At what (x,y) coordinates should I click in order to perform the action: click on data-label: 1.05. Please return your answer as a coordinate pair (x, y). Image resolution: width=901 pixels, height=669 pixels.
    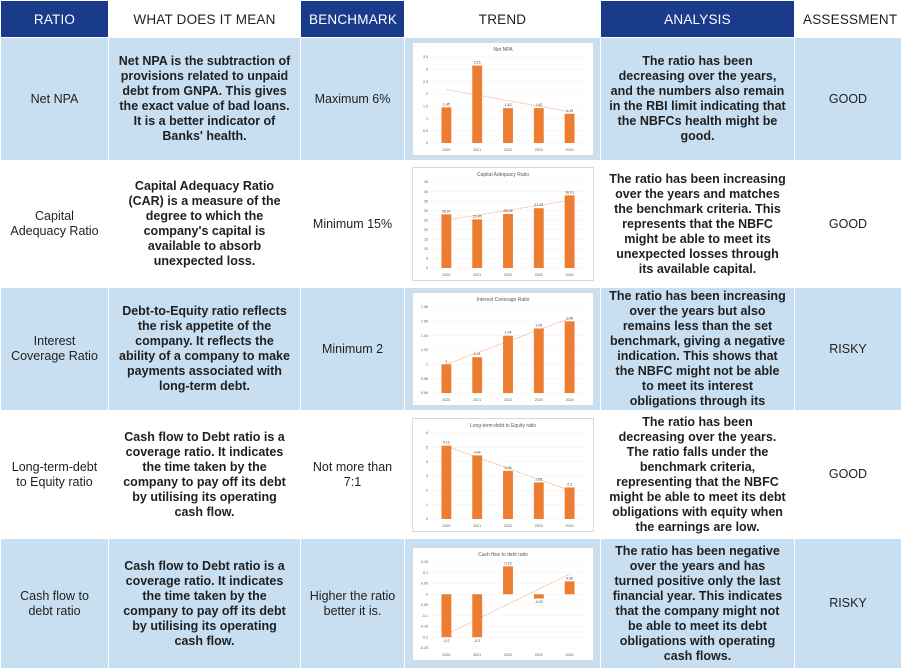
    Looking at the image, I should click on (538, 326).